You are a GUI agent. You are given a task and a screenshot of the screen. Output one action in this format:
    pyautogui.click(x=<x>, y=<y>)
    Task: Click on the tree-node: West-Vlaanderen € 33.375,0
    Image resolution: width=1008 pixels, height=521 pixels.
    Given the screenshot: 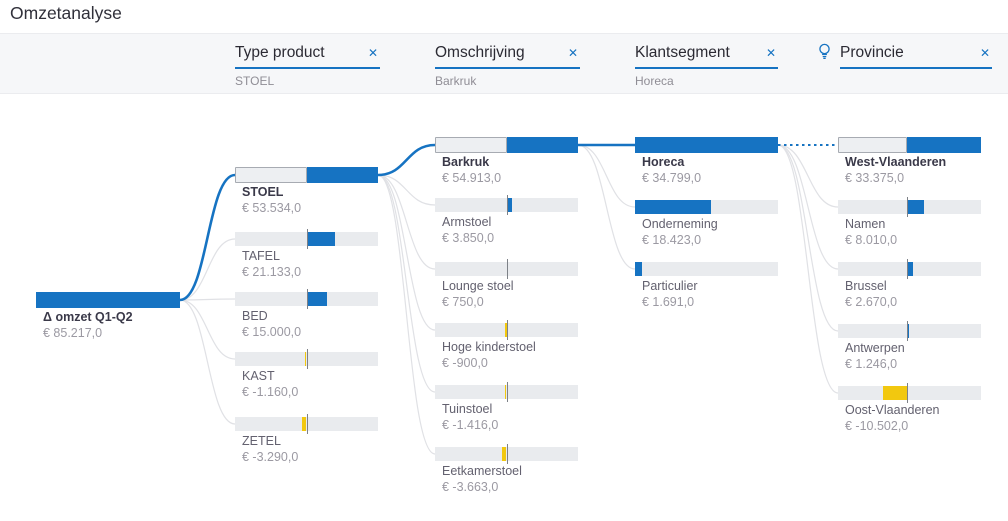 What is the action you would take?
    pyautogui.click(x=909, y=161)
    